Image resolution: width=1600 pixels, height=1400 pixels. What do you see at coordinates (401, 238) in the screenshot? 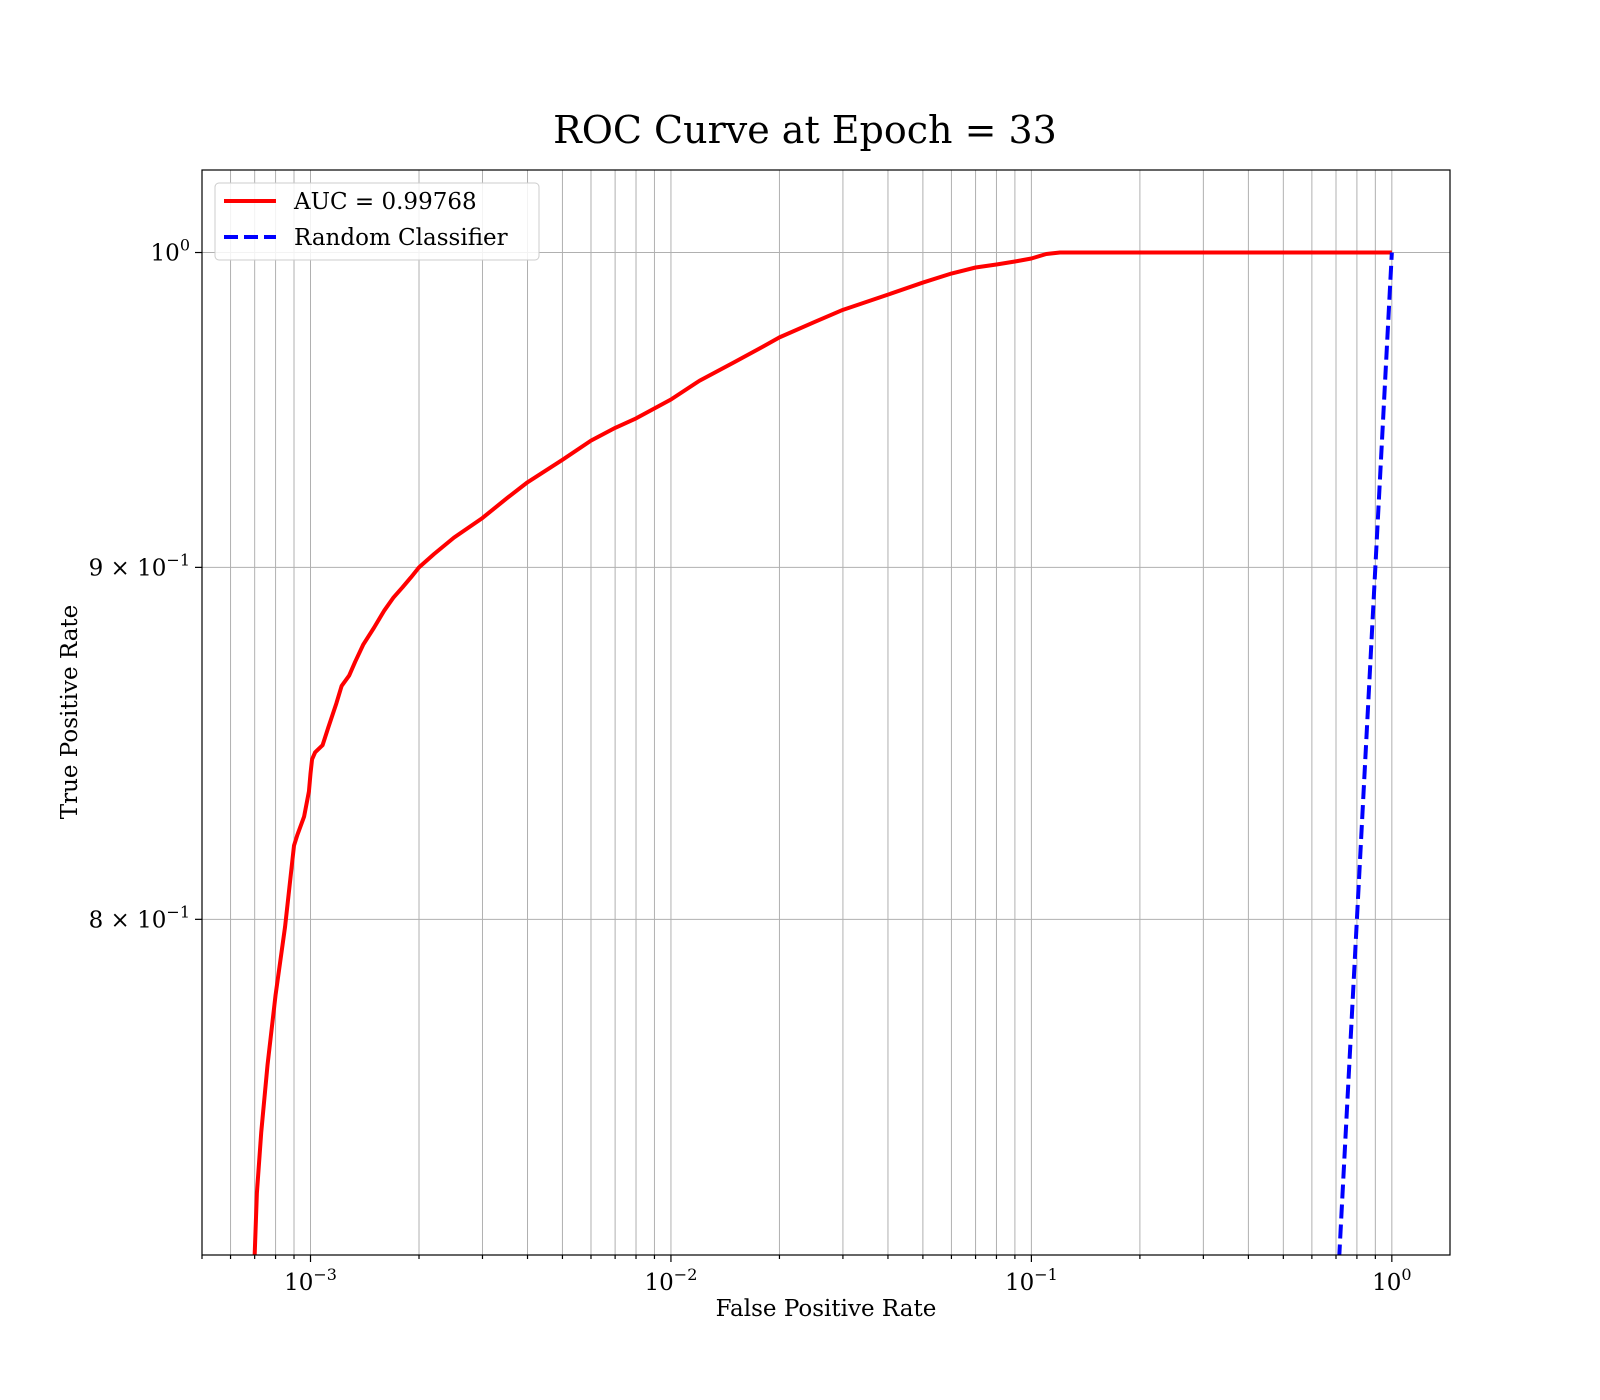
I see `legend-label-random: Random Classifier` at bounding box center [401, 238].